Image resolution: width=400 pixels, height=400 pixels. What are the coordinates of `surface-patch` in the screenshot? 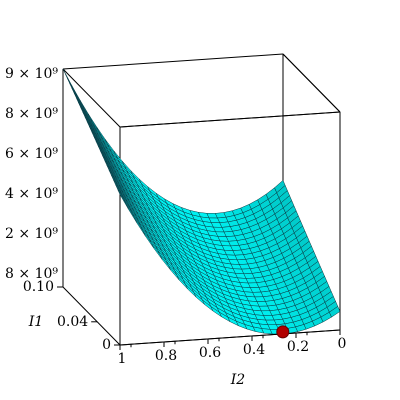 It's located at (335, 312).